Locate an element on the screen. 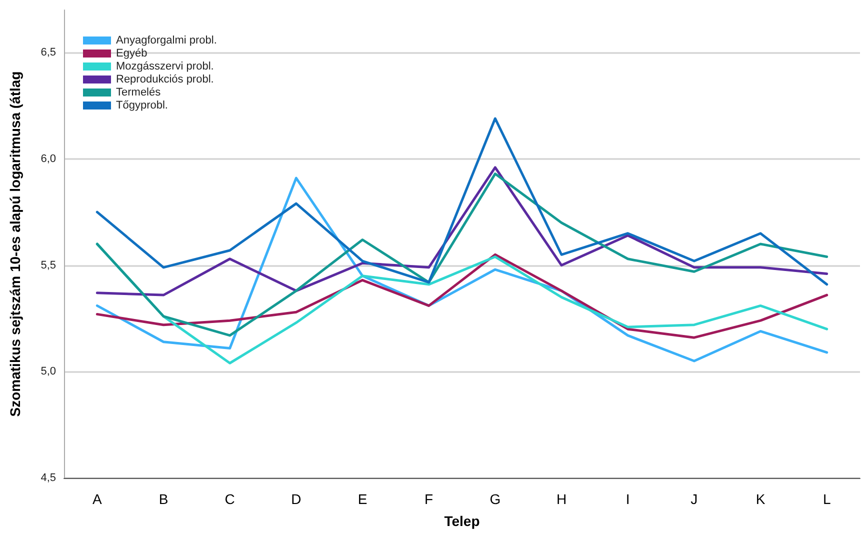  x-tick-label: A is located at coordinates (97, 499).